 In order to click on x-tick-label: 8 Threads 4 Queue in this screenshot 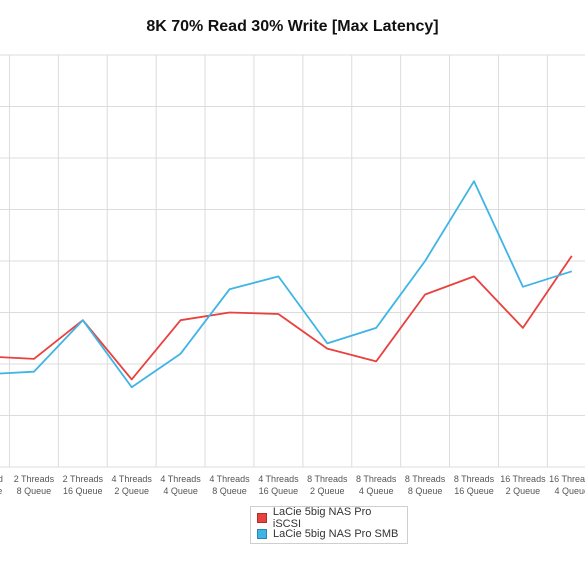, I will do `click(376, 485)`.